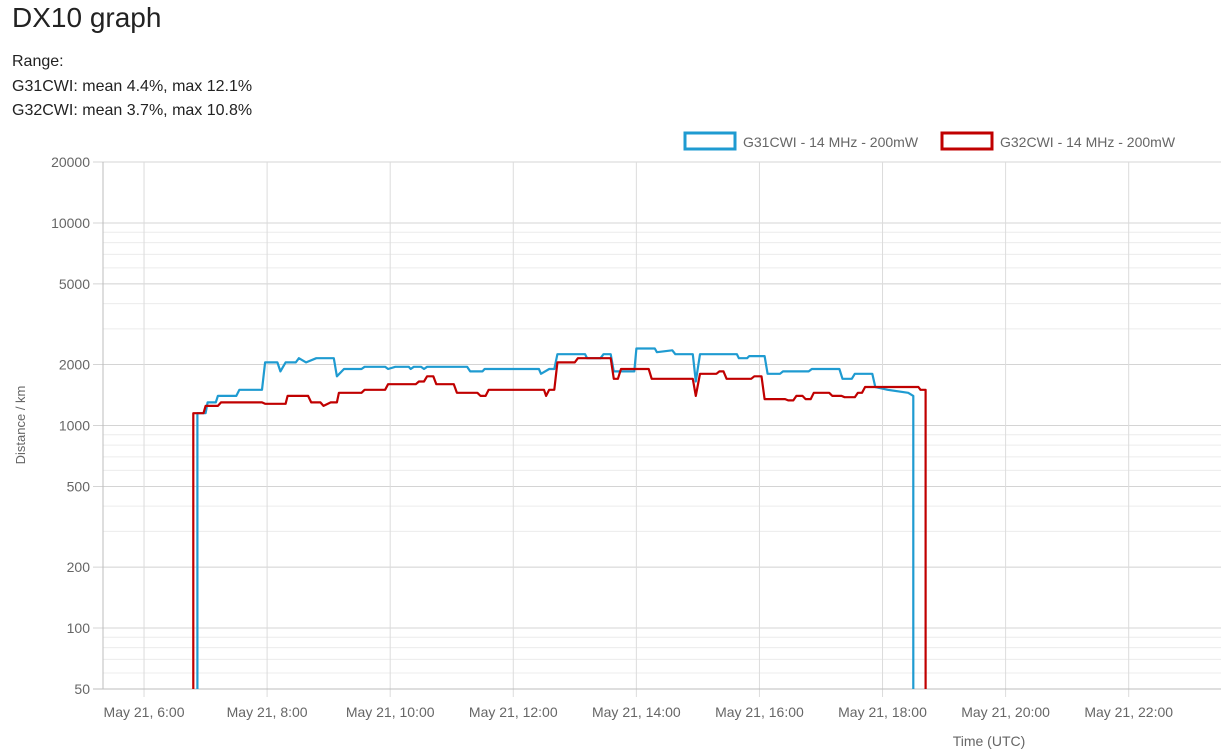  What do you see at coordinates (513, 712) in the screenshot?
I see `x-tick-label: May 21, 12:00` at bounding box center [513, 712].